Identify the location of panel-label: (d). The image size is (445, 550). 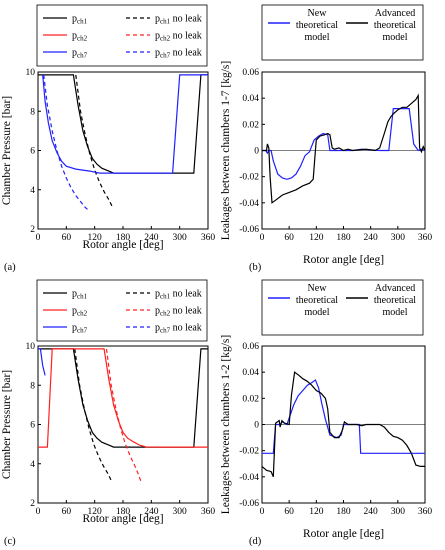
(255, 541).